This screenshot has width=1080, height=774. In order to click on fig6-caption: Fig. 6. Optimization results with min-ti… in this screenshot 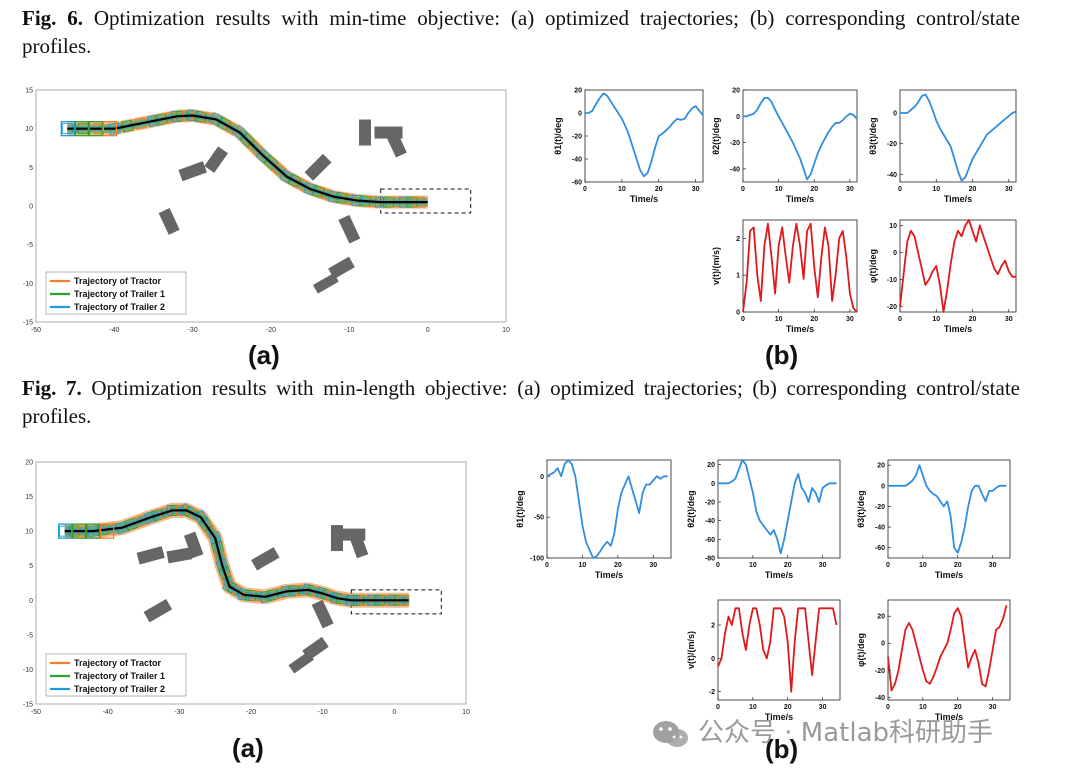, I will do `click(521, 32)`.